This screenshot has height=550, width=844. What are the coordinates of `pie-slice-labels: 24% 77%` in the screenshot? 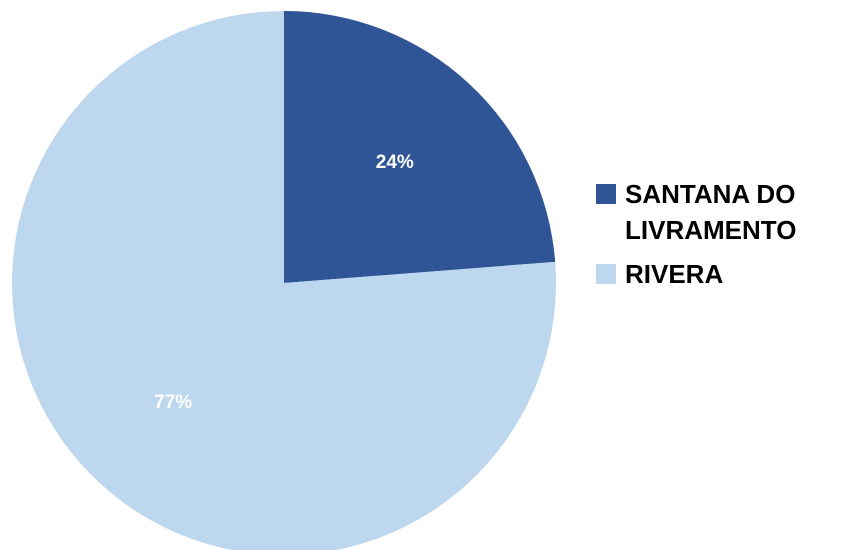 It's located at (284, 282).